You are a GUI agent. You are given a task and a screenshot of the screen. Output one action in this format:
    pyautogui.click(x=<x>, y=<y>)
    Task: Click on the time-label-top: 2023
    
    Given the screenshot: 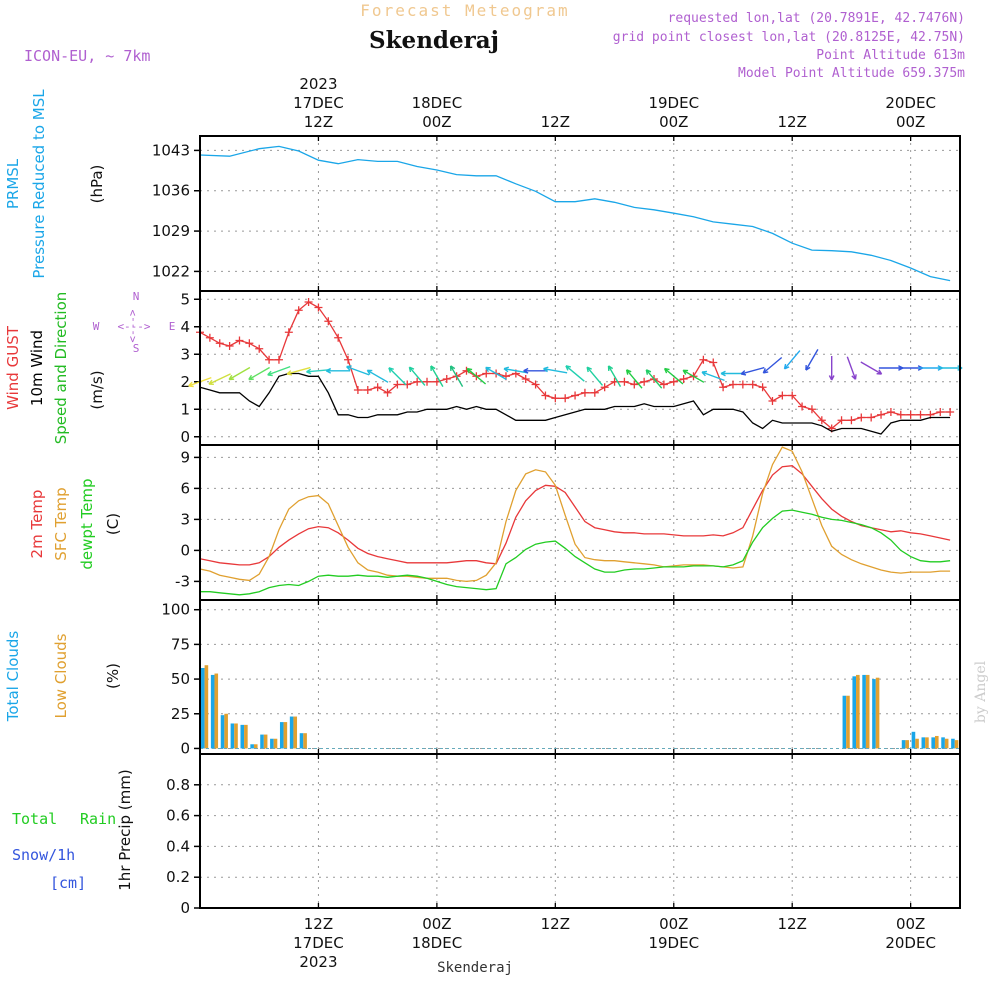 What is the action you would take?
    pyautogui.click(x=318, y=84)
    